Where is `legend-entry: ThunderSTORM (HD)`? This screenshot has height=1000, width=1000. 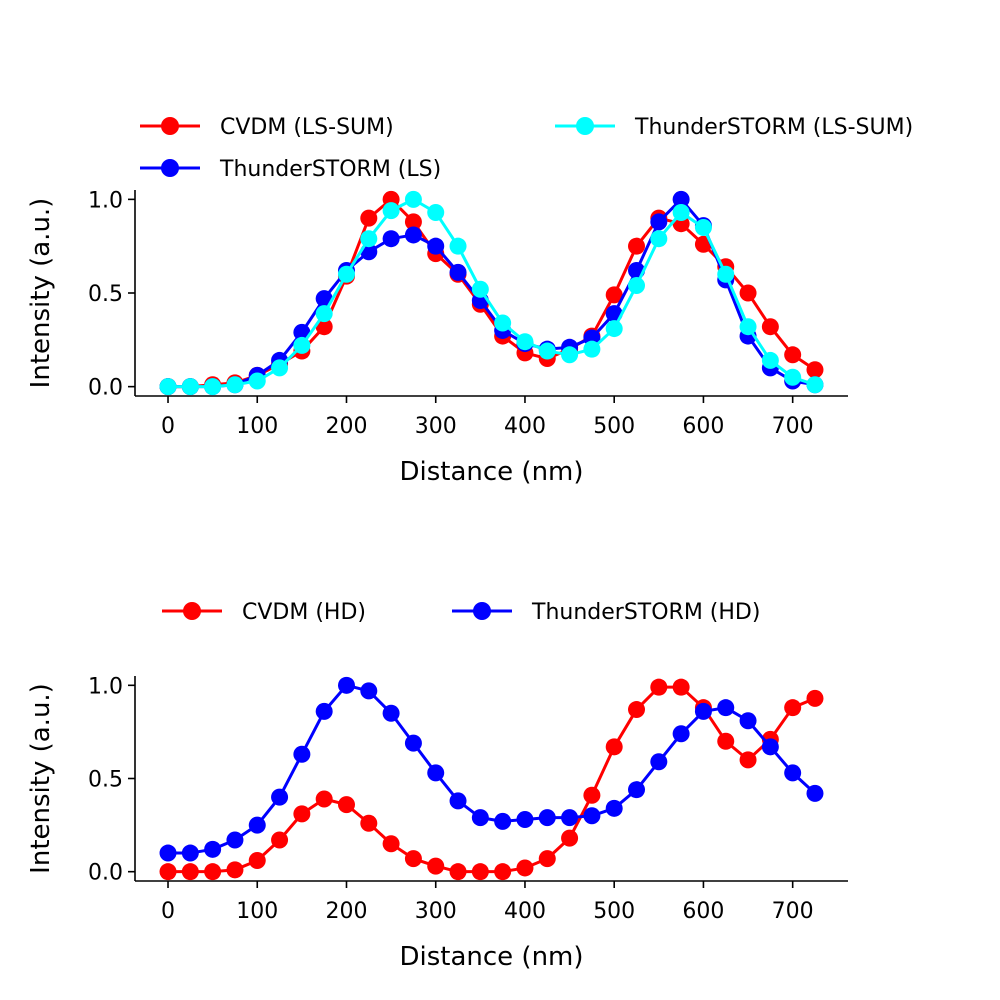 legend-entry: ThunderSTORM (HD) is located at coordinates (606, 612).